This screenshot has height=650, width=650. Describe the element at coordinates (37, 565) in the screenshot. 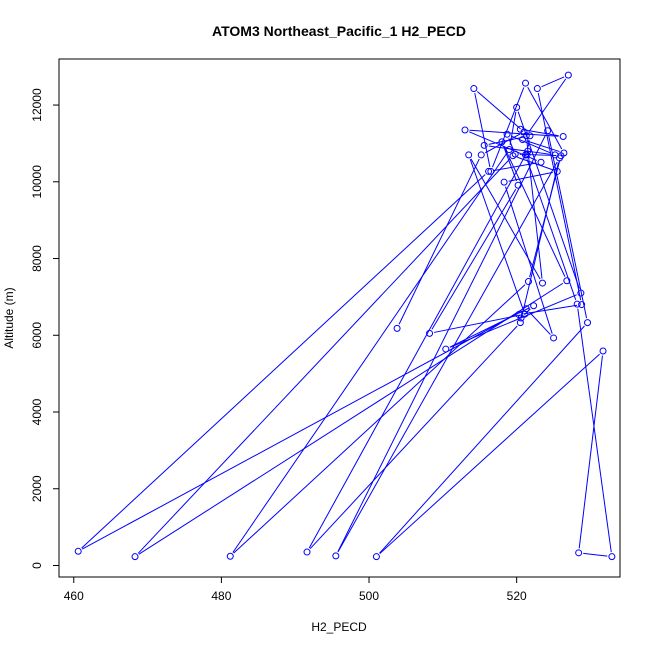

I see `y-tick-label: 0` at that location.